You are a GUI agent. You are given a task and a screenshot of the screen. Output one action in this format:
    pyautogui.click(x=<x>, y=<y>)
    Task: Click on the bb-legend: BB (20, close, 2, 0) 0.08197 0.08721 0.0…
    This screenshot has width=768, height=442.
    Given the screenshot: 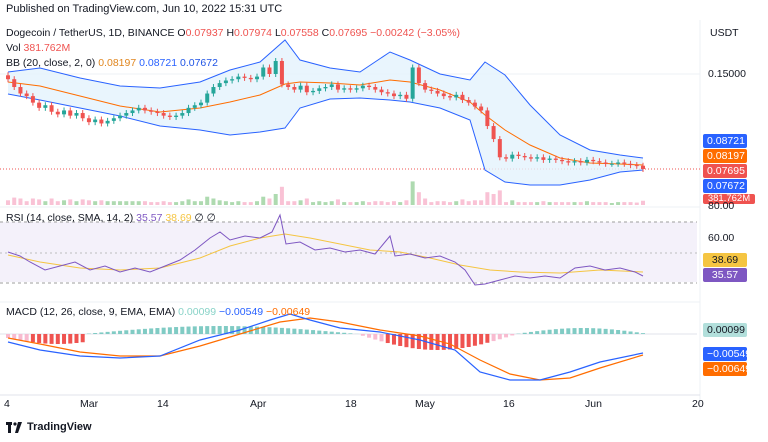 What is the action you would take?
    pyautogui.click(x=112, y=63)
    